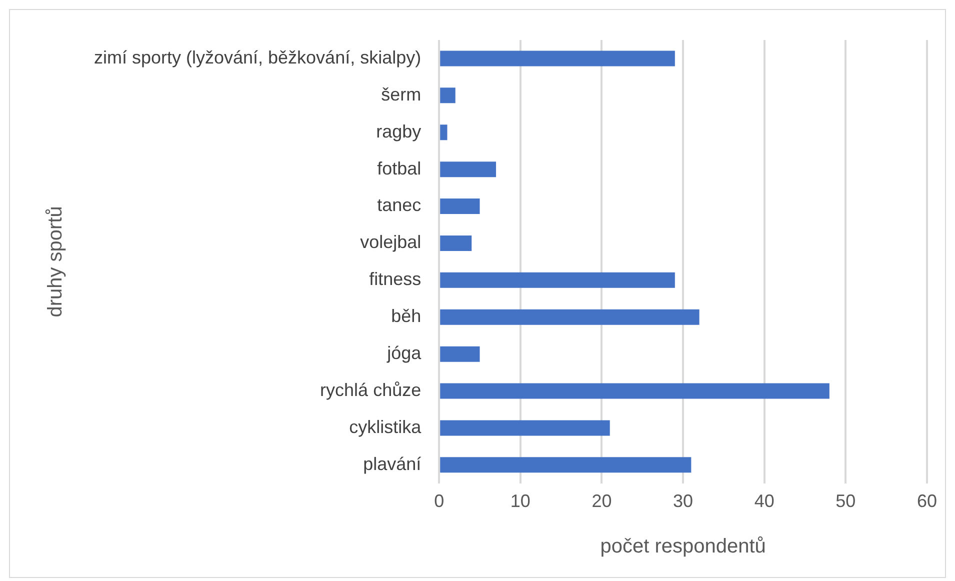 Image resolution: width=955 pixels, height=581 pixels. What do you see at coordinates (401, 94) in the screenshot?
I see `y-tick-label: šerm` at bounding box center [401, 94].